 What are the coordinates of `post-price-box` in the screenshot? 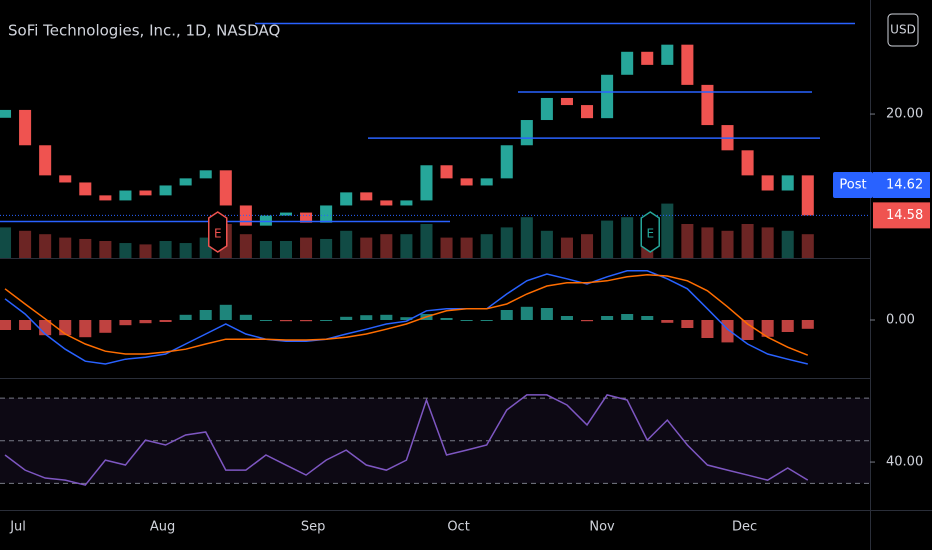 It's located at (901, 185).